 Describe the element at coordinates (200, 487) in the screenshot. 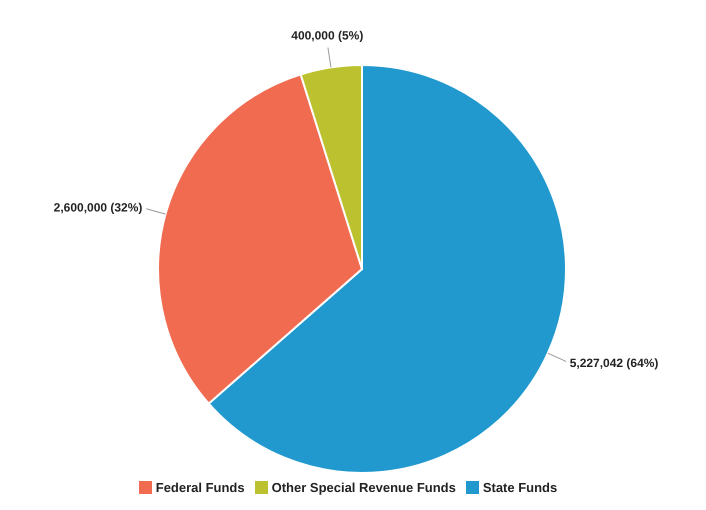

I see `legend-label: Federal Funds` at that location.